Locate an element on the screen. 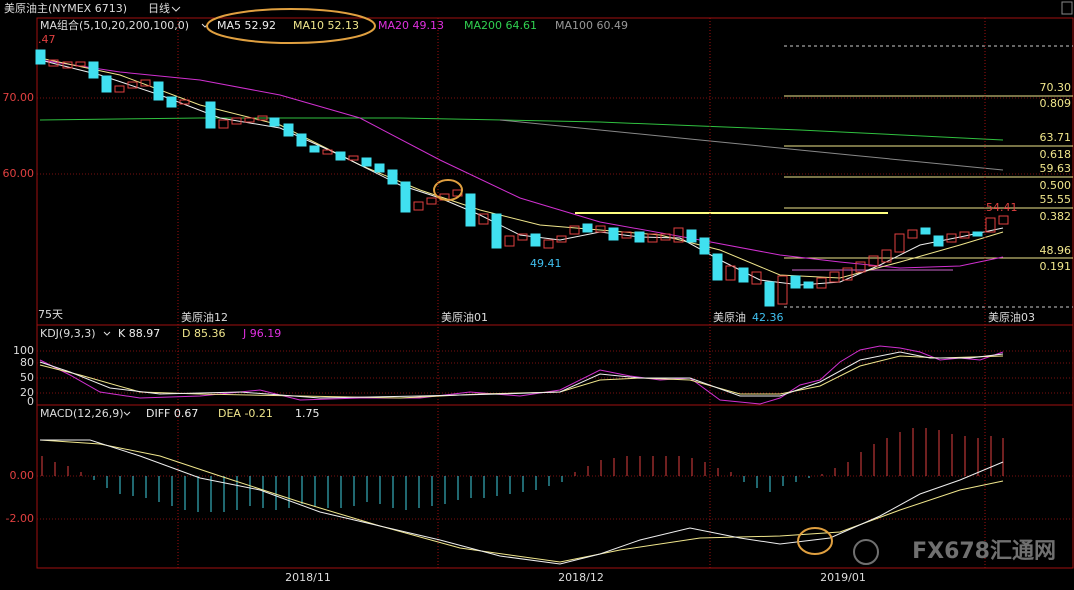 Image resolution: width=1074 pixels, height=590 pixels. fib-price: 59.63 is located at coordinates (1056, 168).